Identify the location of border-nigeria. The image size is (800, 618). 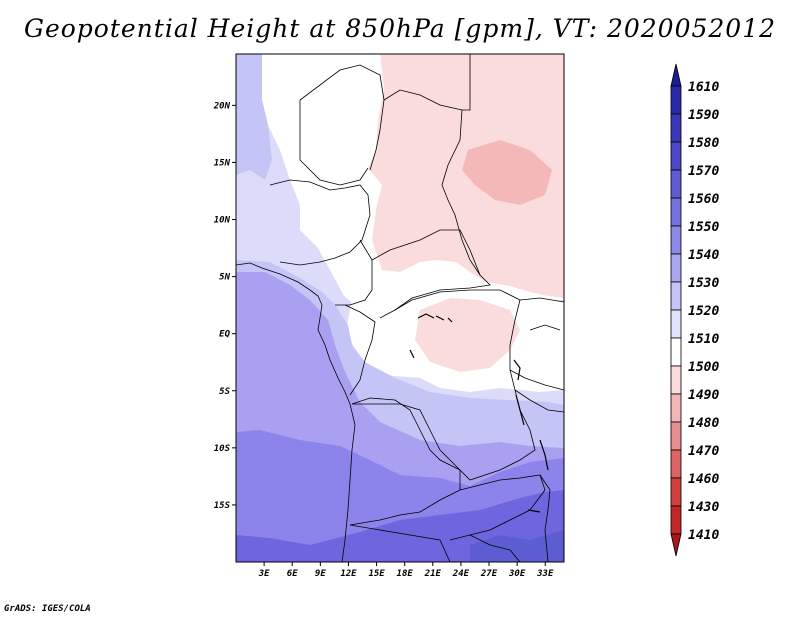
(320, 222).